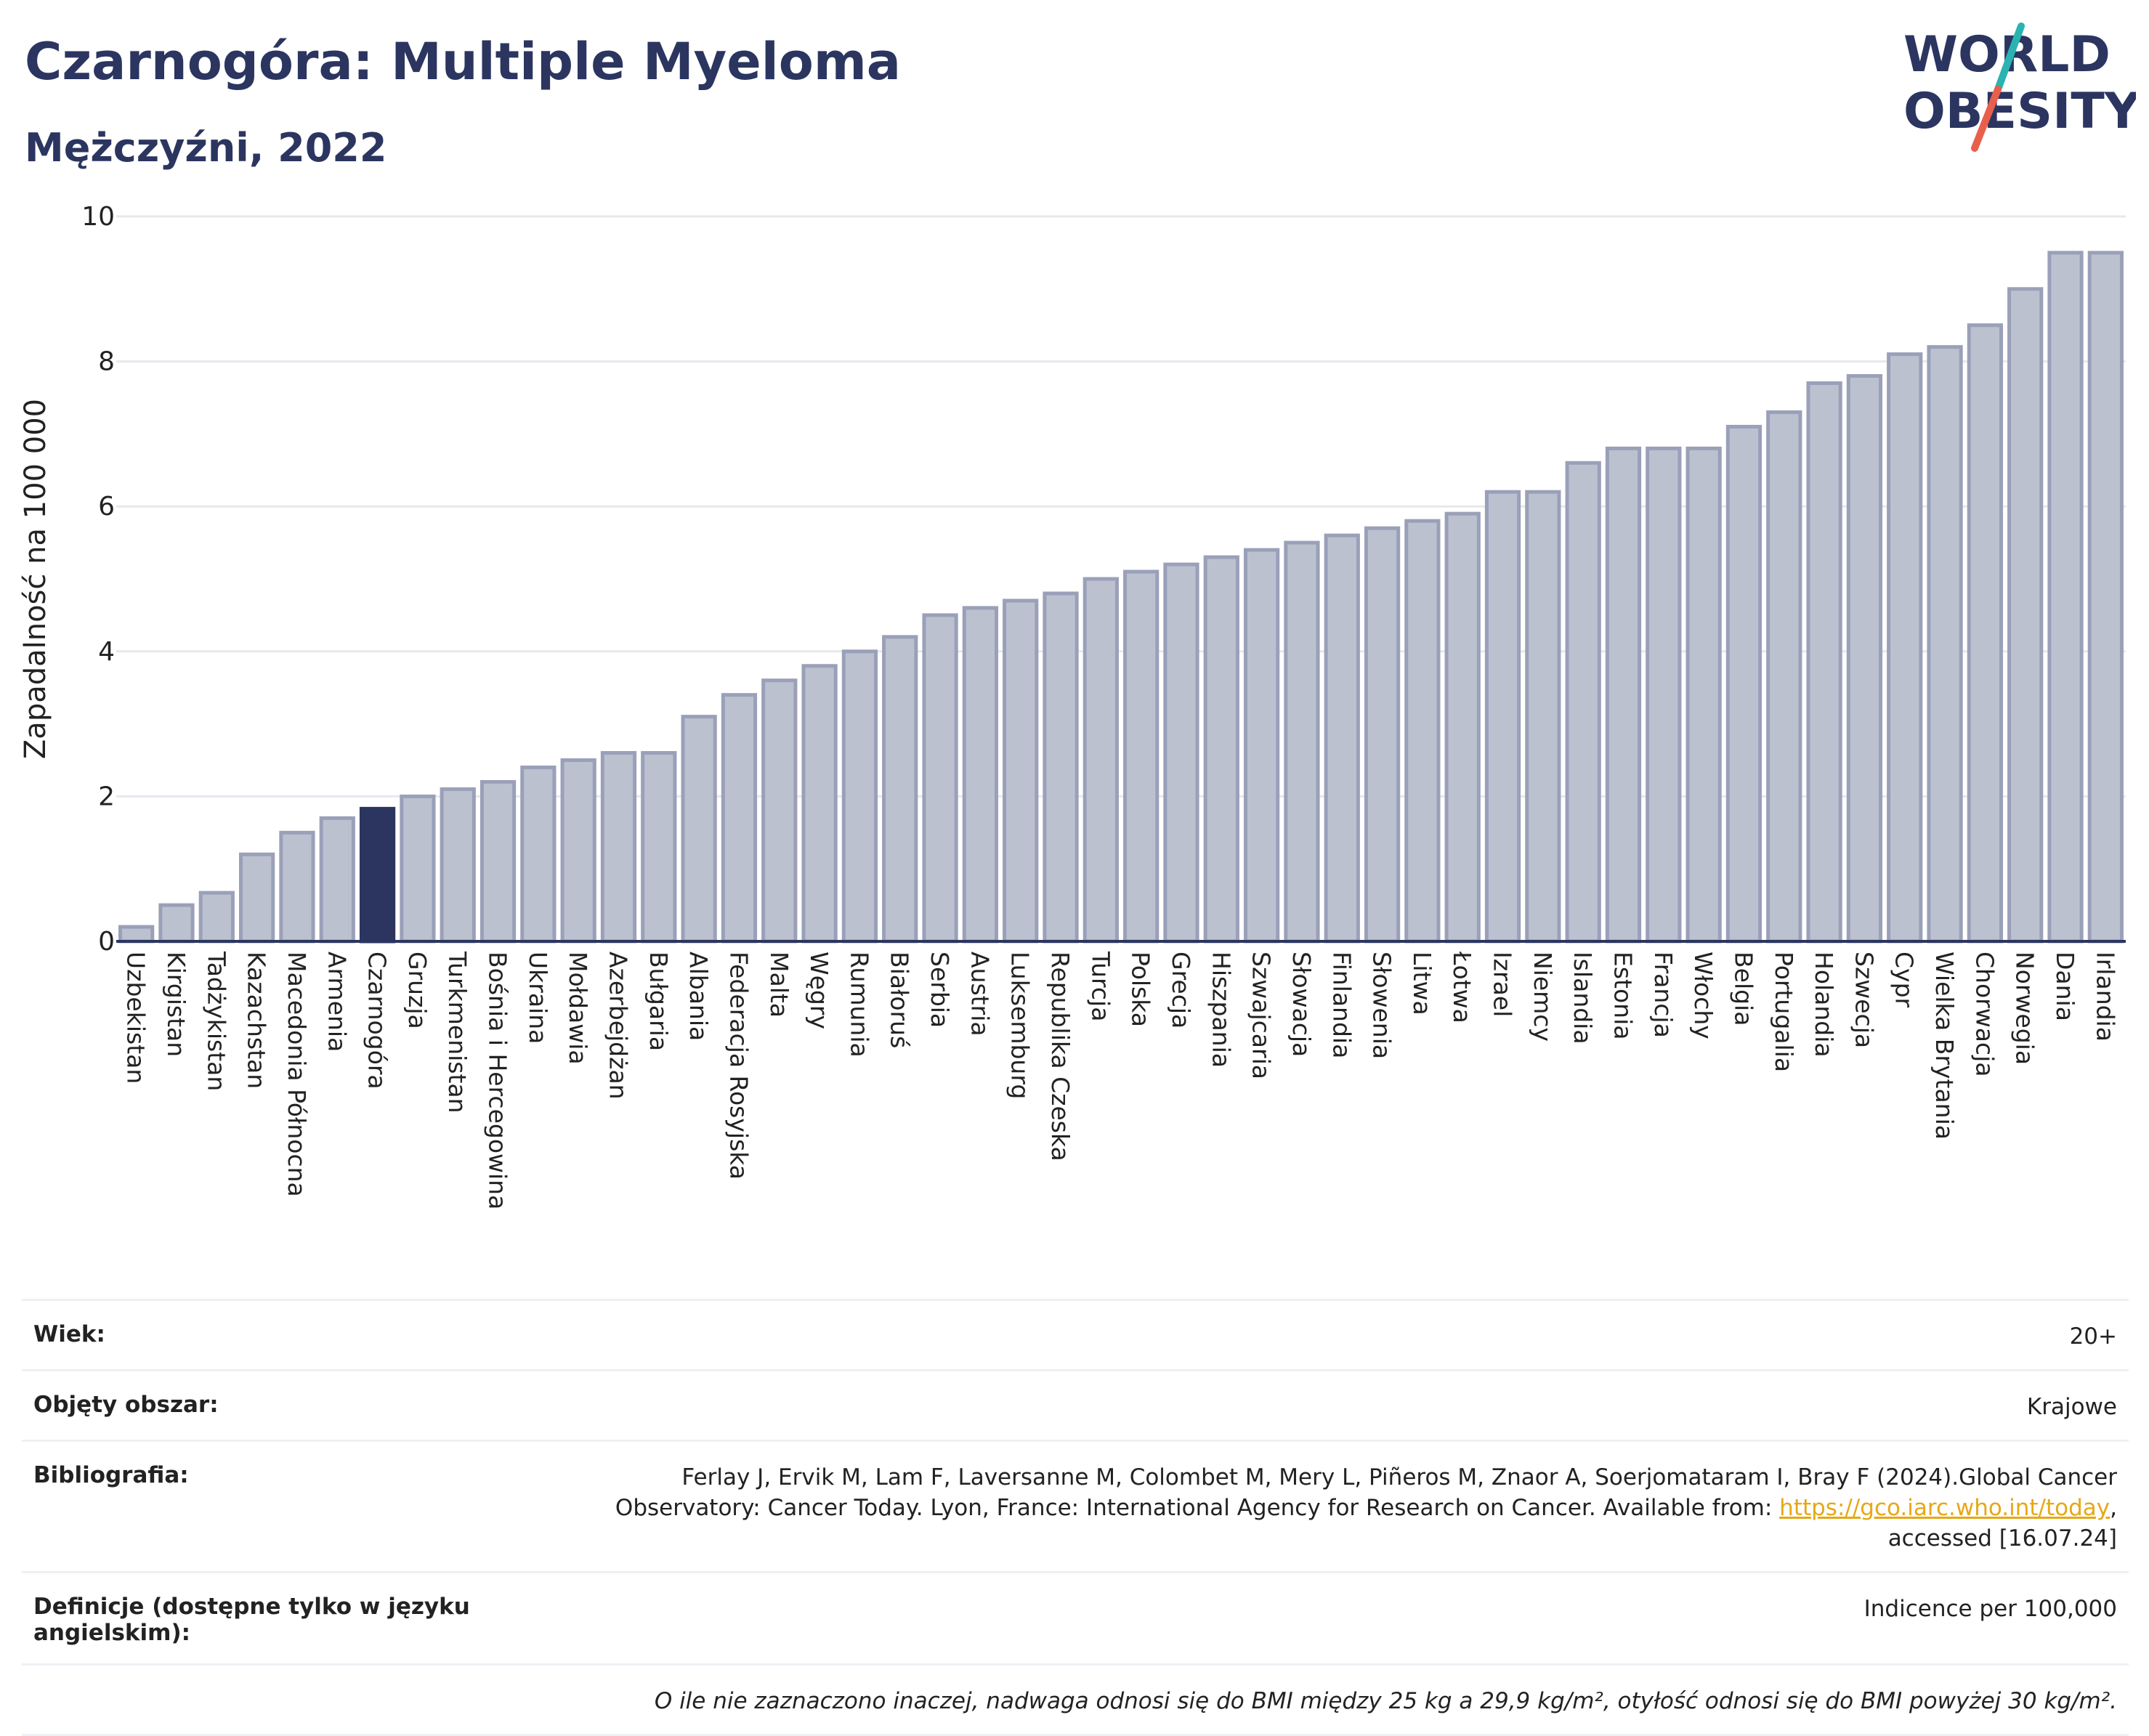 This screenshot has width=2149, height=1736. What do you see at coordinates (1075, 1334) in the screenshot?
I see `meta-row-age: Wiek: 20+` at bounding box center [1075, 1334].